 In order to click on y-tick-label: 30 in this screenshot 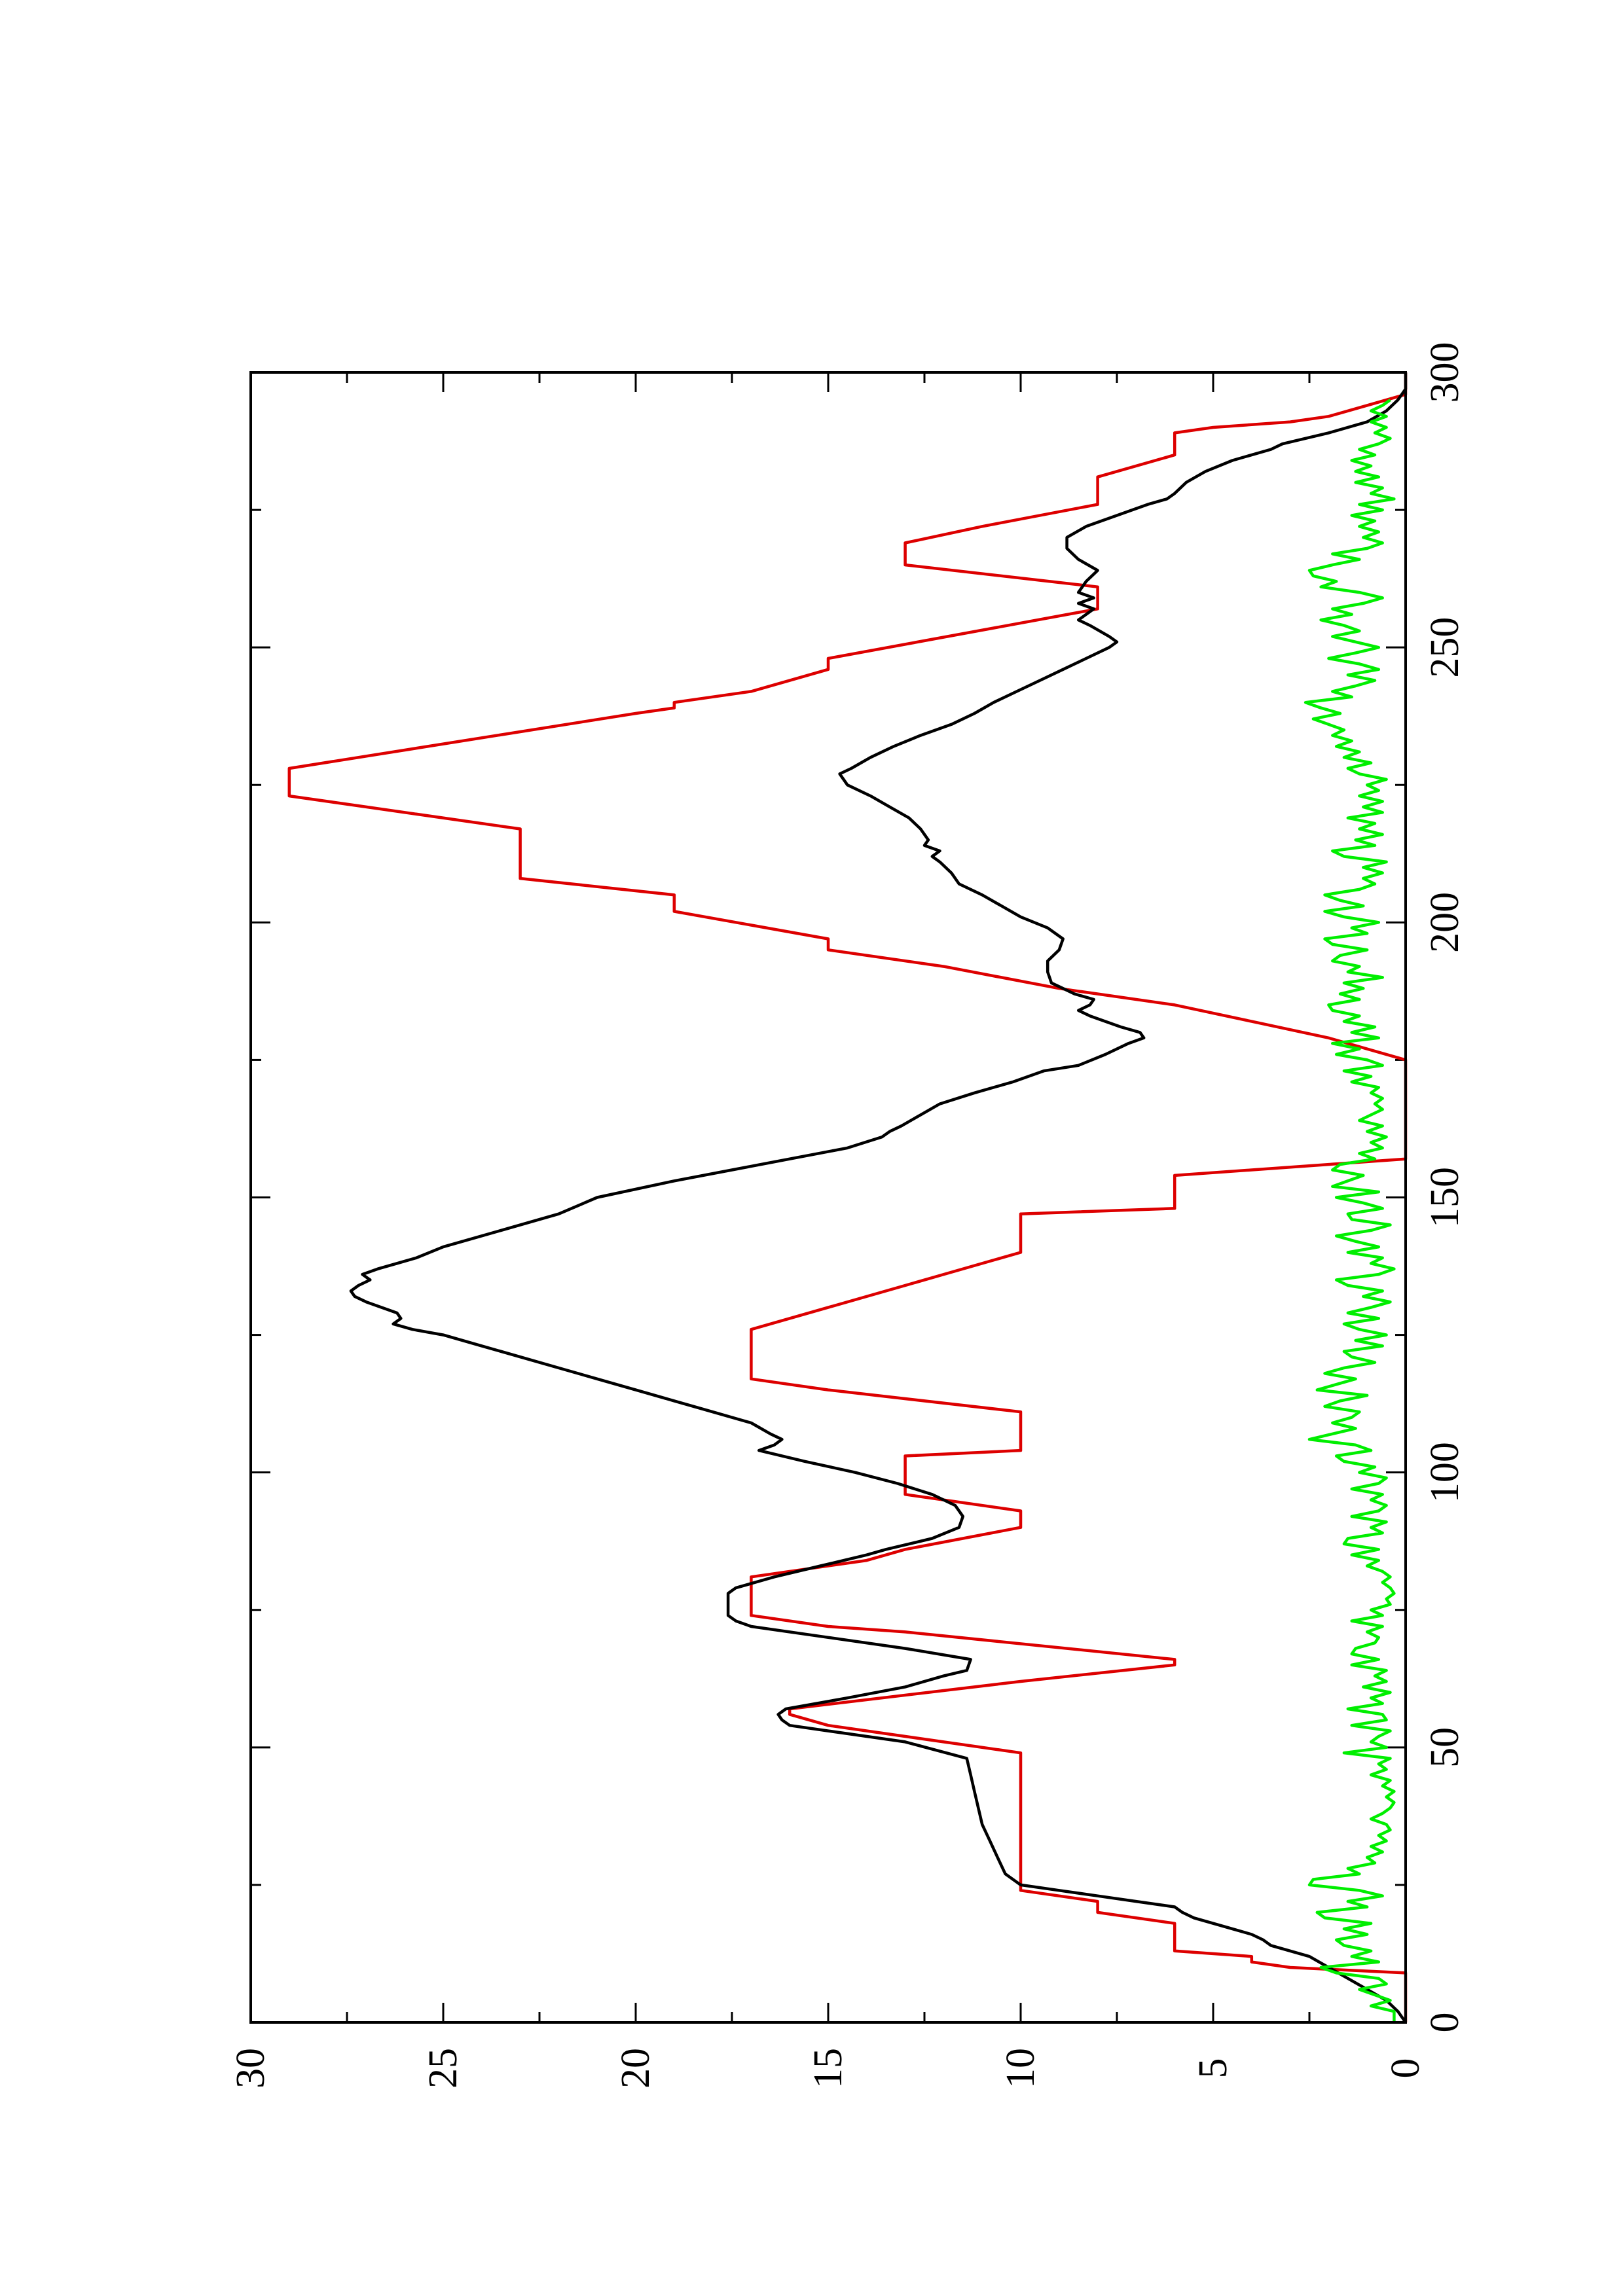, I will do `click(250, 2068)`.